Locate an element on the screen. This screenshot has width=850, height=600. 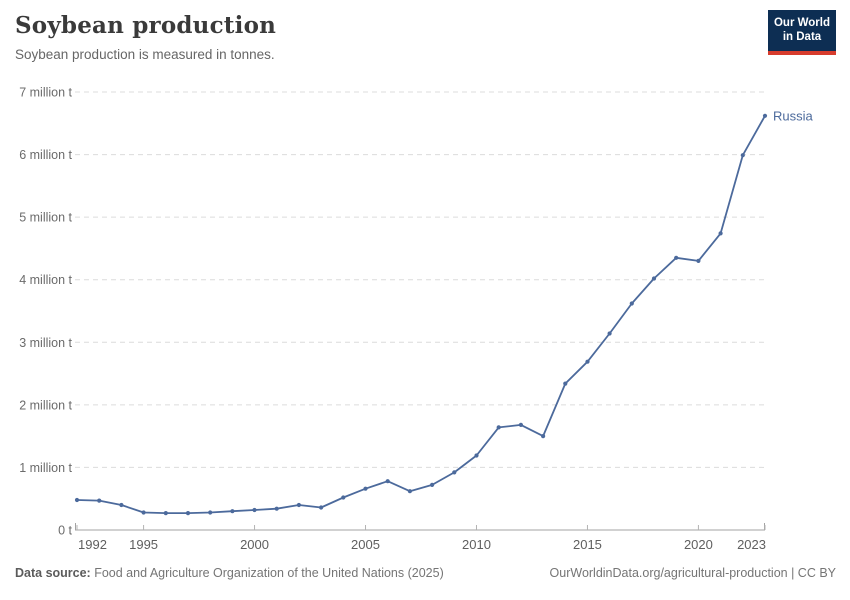
y-axis-tick-label: 3 million t is located at coordinates (45, 343).